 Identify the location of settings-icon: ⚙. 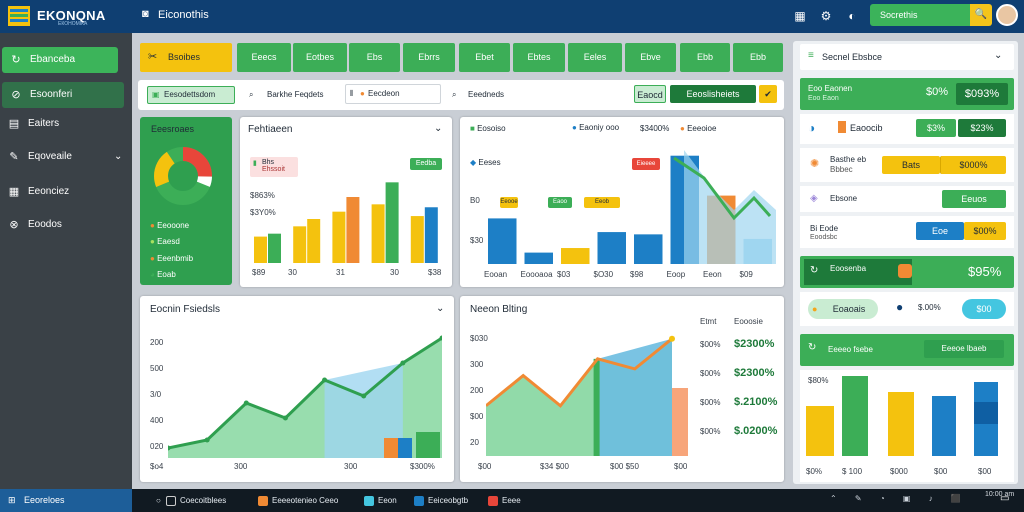
(826, 16).